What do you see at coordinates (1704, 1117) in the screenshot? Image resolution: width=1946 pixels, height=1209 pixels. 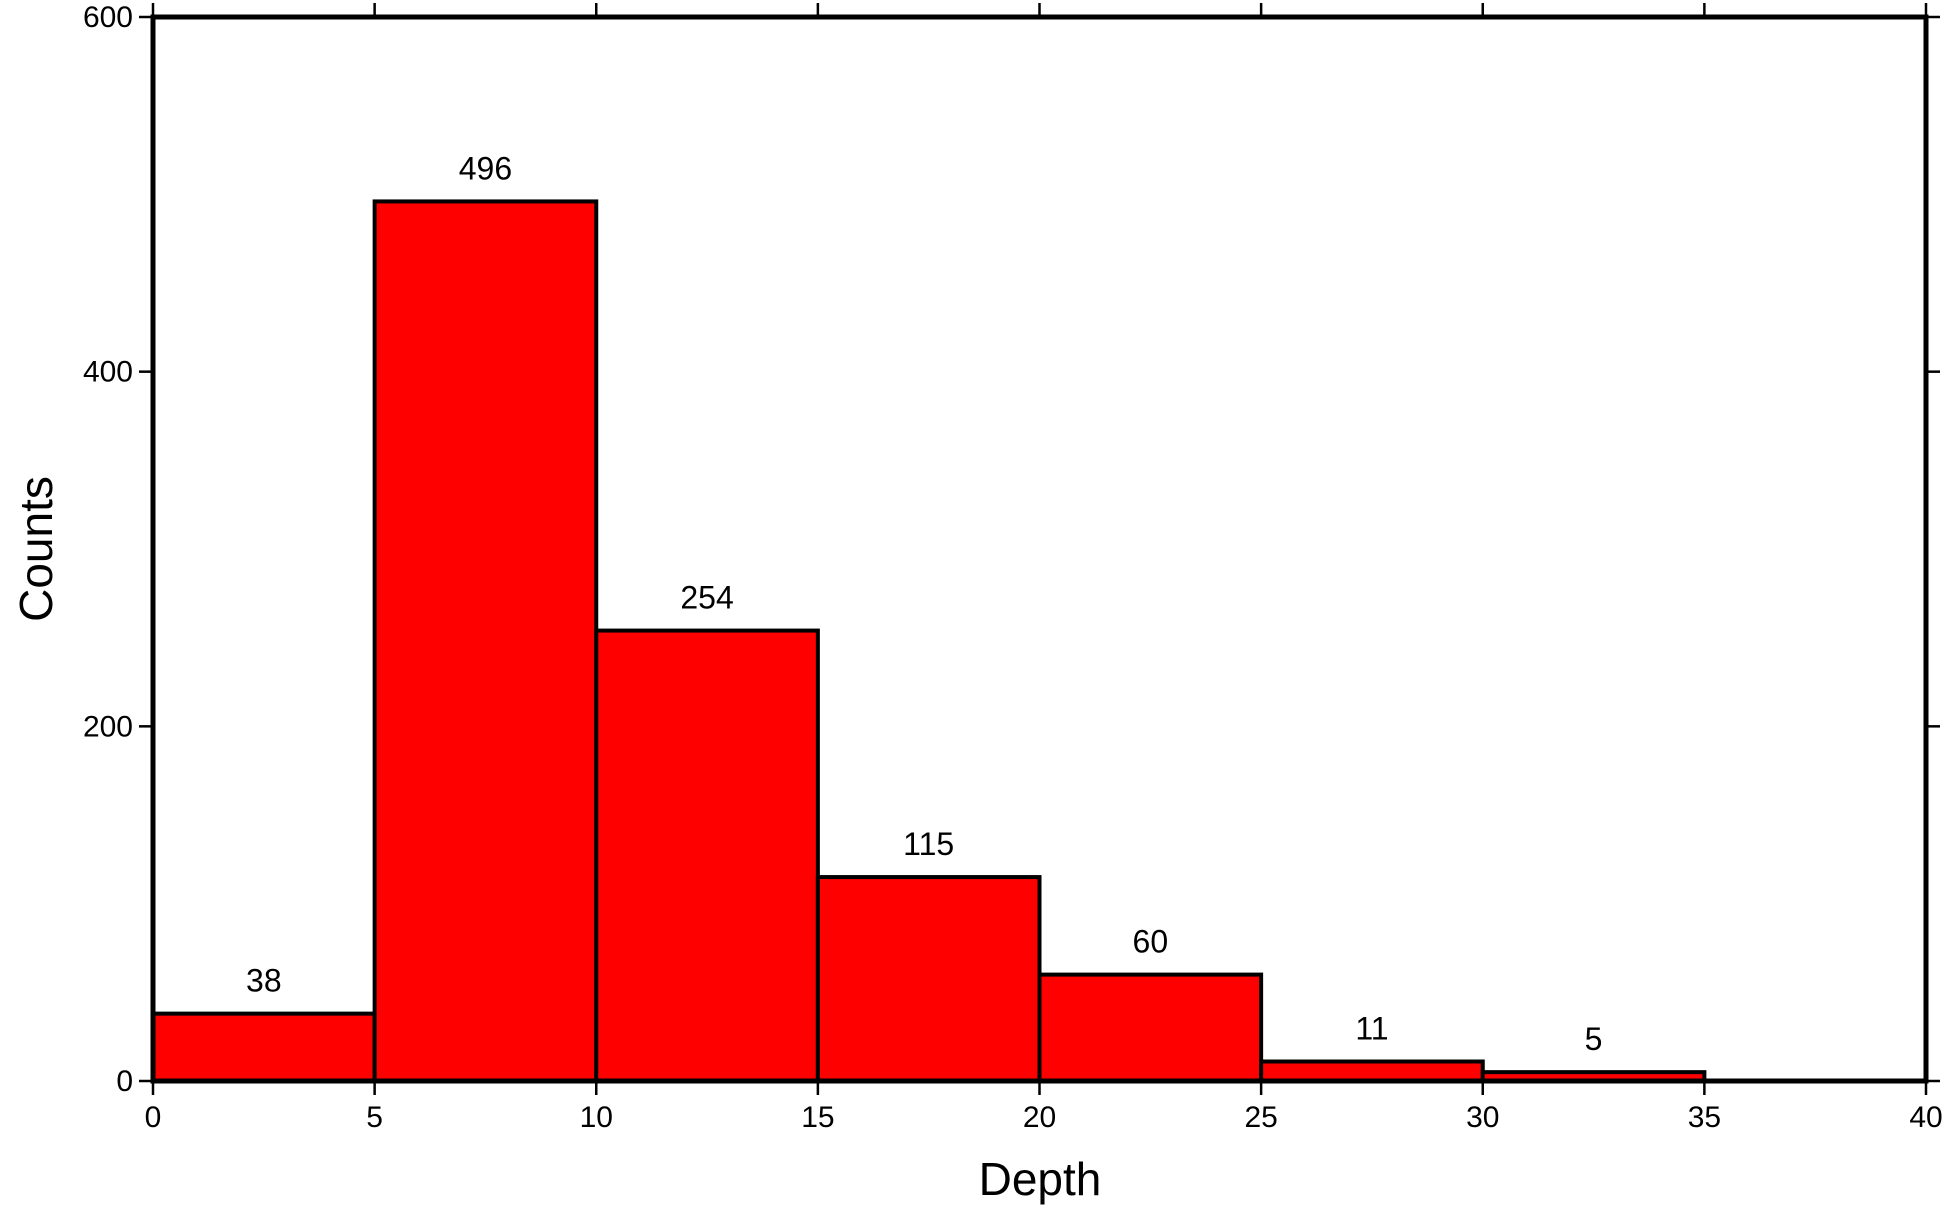 I see `x-tick-label: 35` at bounding box center [1704, 1117].